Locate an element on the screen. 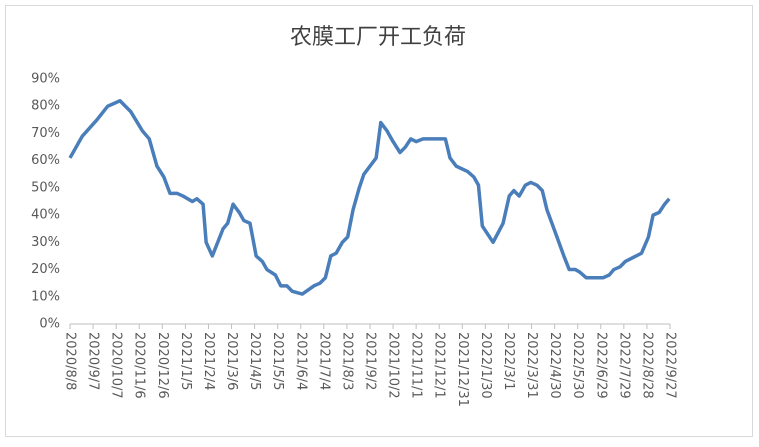  y-tick-label: 40% is located at coordinates (45, 215).